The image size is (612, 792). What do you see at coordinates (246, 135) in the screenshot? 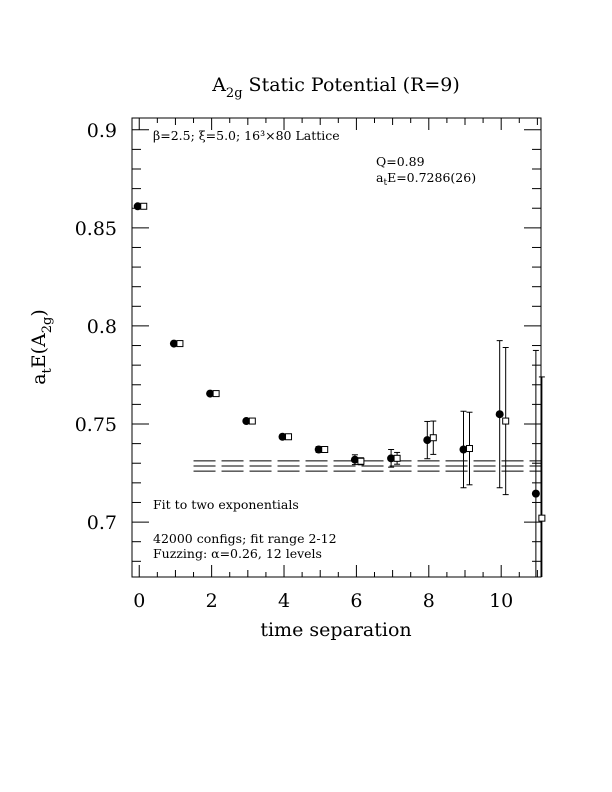
I see `lattice-annotation: β=2.5; ξ=5.0; 16³×80 Lattice` at bounding box center [246, 135].